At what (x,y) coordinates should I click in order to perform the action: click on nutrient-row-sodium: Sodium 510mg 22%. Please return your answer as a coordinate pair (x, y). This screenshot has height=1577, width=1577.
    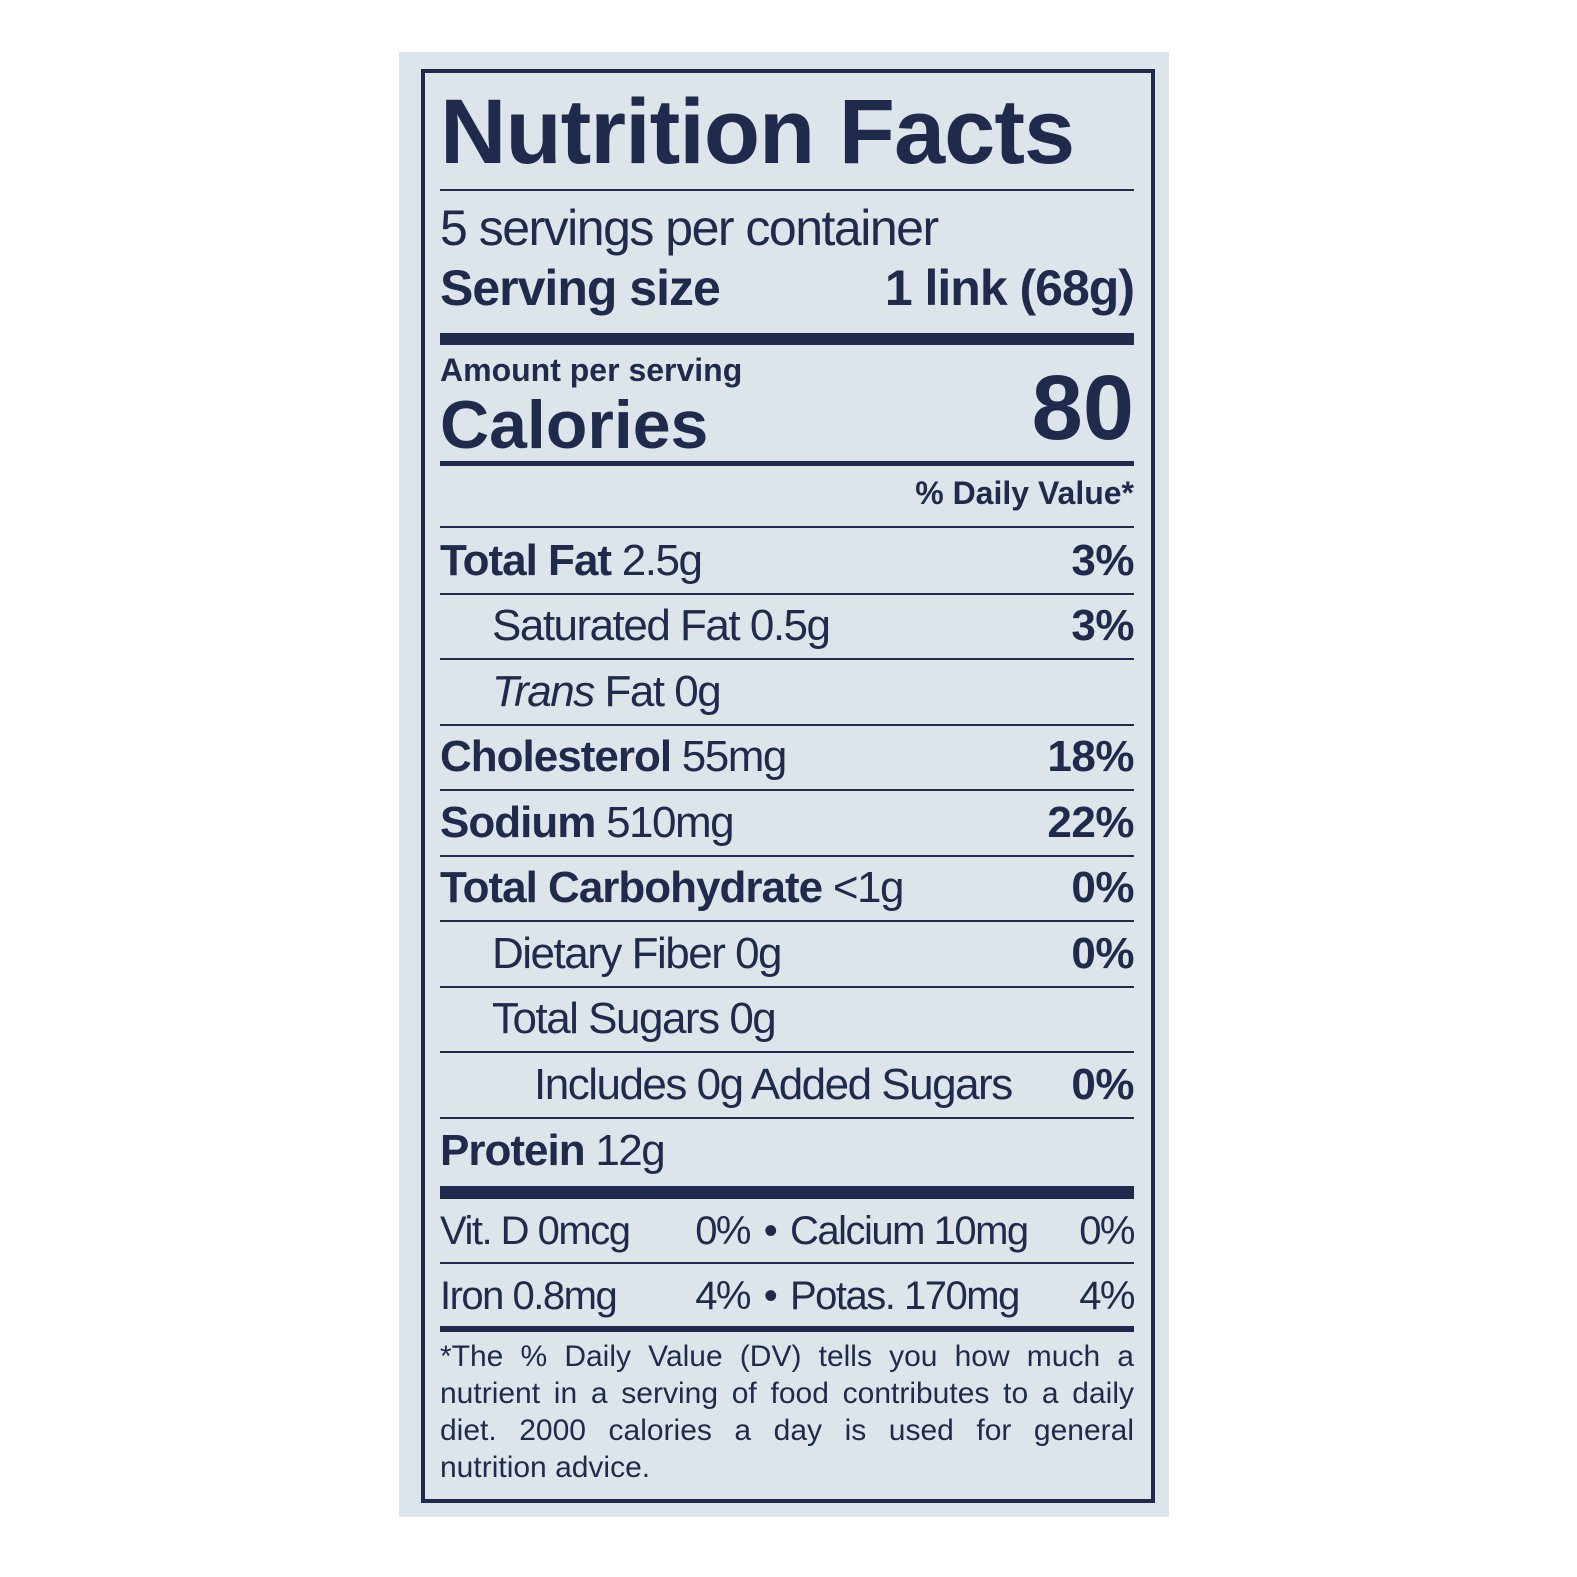
    Looking at the image, I should click on (787, 824).